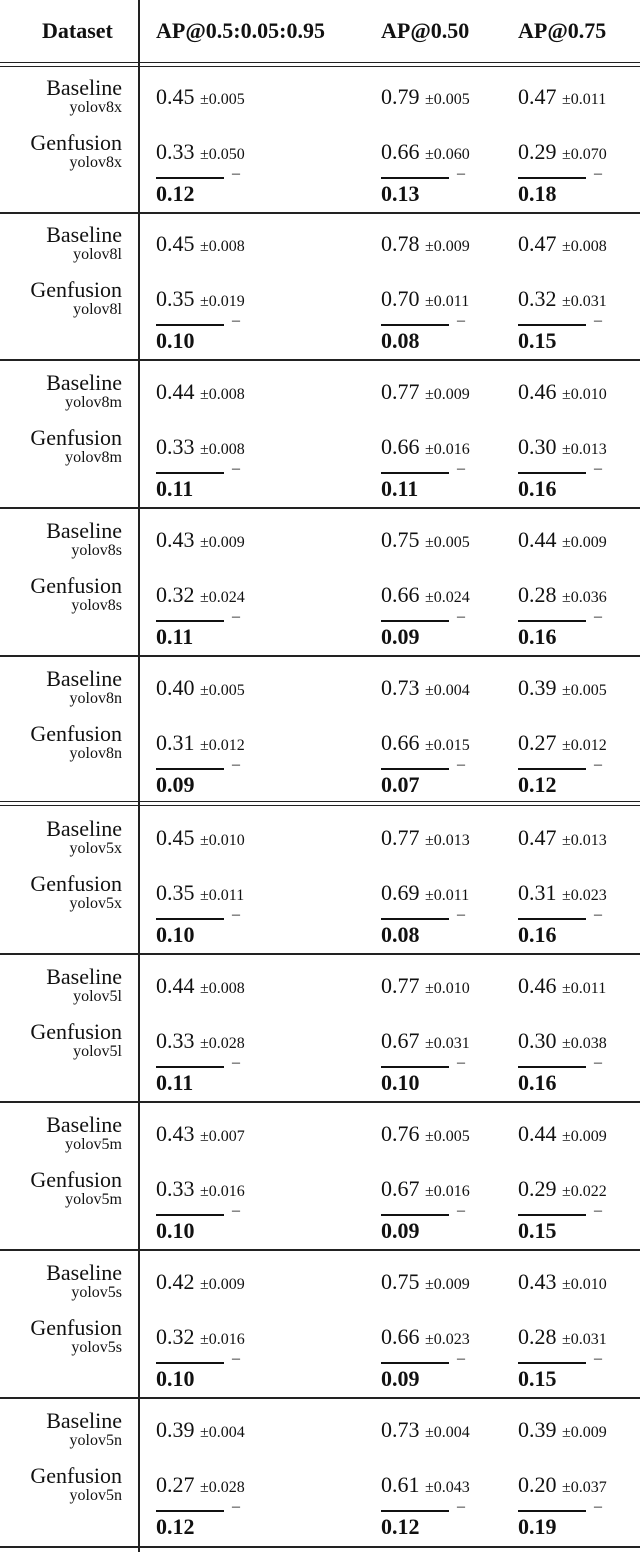 The image size is (640, 1552). Describe the element at coordinates (423, 481) in the screenshot. I see `difference-cell: 0.11–` at that location.